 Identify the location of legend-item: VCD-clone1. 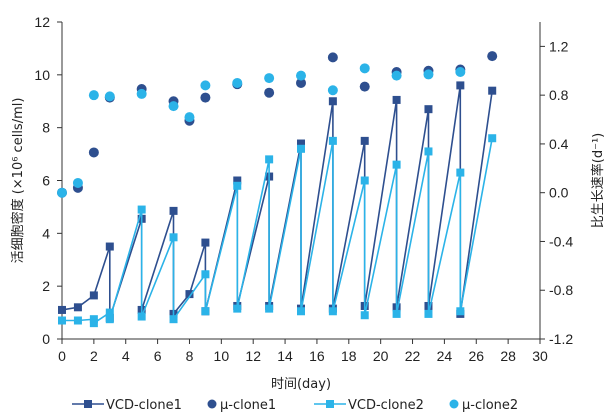
(127, 405).